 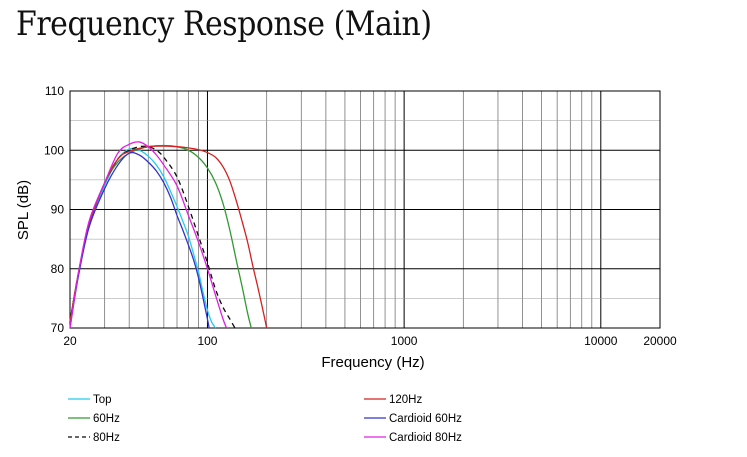 What do you see at coordinates (58, 210) in the screenshot?
I see `y-tick-label: 90` at bounding box center [58, 210].